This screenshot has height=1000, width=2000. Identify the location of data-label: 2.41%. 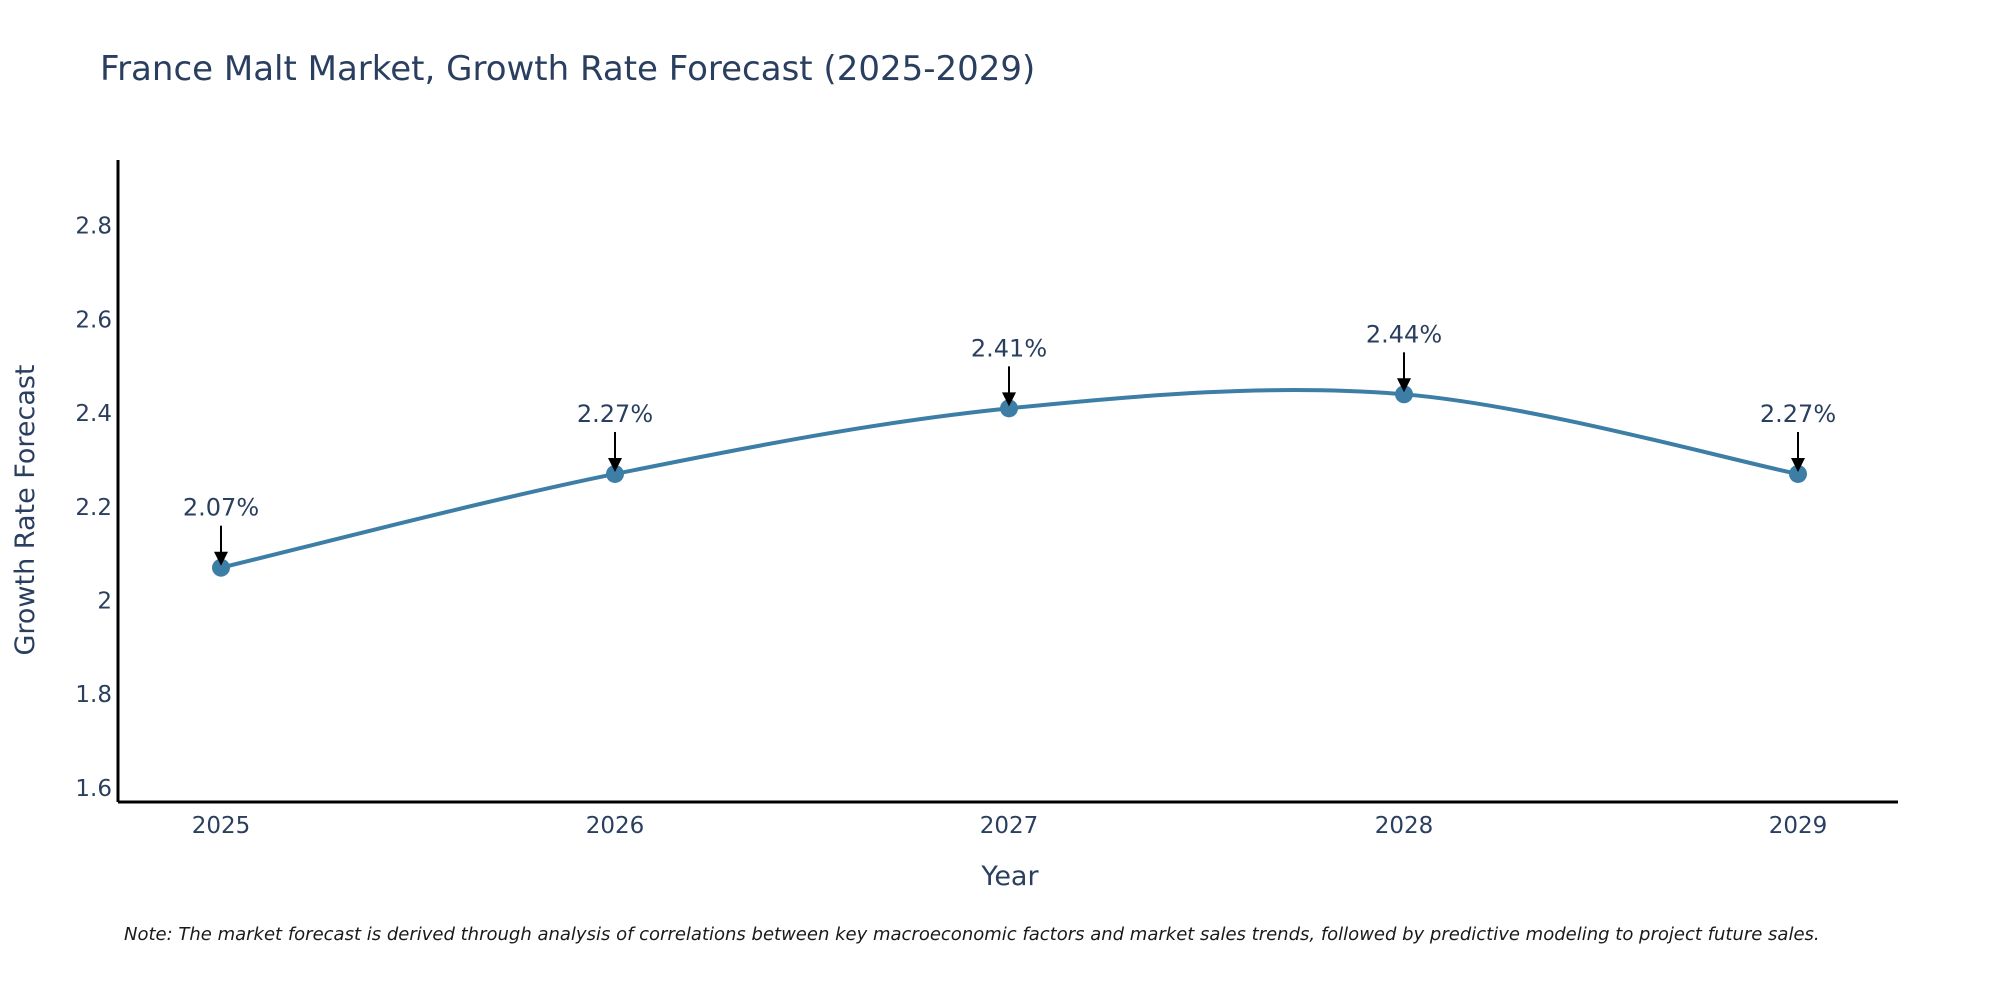
(1009, 348).